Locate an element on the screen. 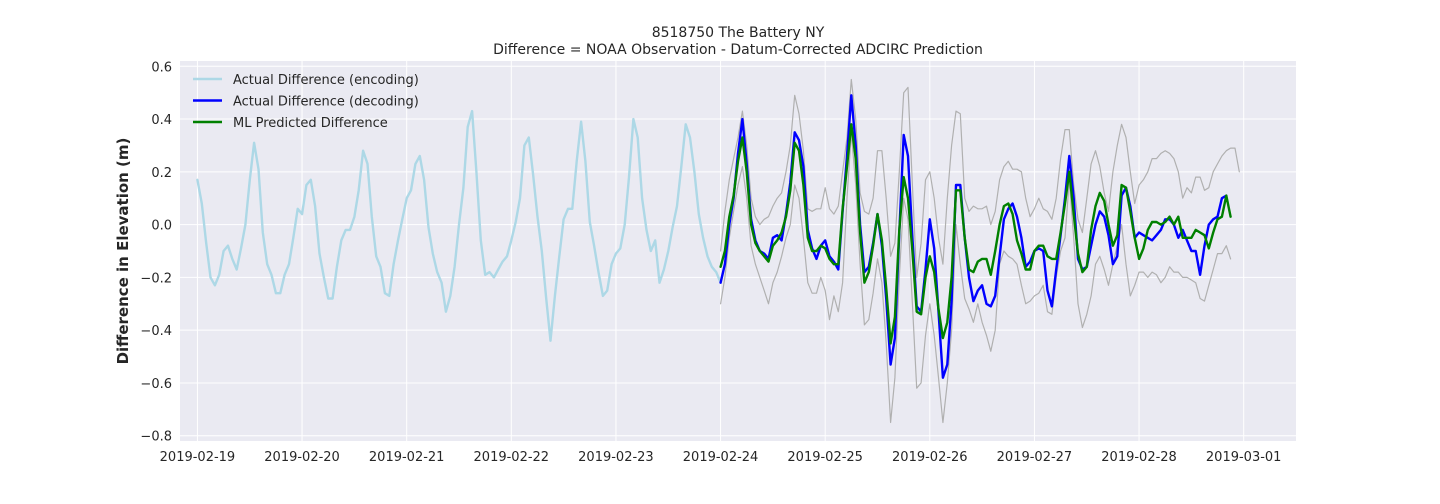  legend-item: Actual Difference (decoding) is located at coordinates (306, 102).